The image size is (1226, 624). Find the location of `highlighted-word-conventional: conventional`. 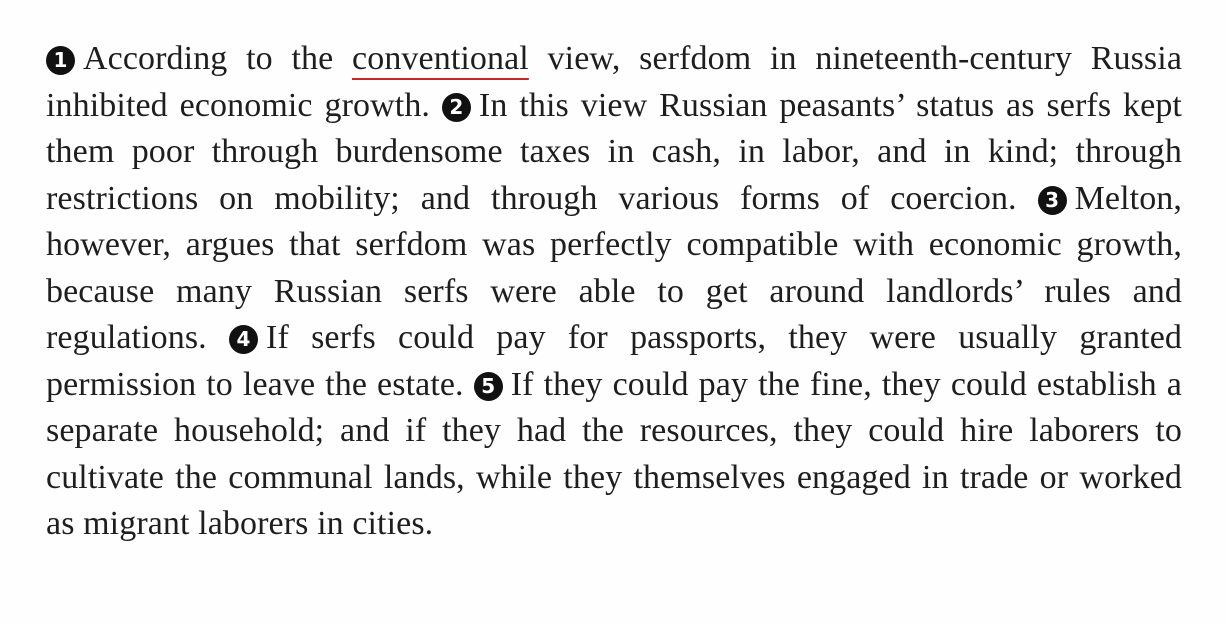

highlighted-word-conventional: conventional is located at coordinates (440, 58).